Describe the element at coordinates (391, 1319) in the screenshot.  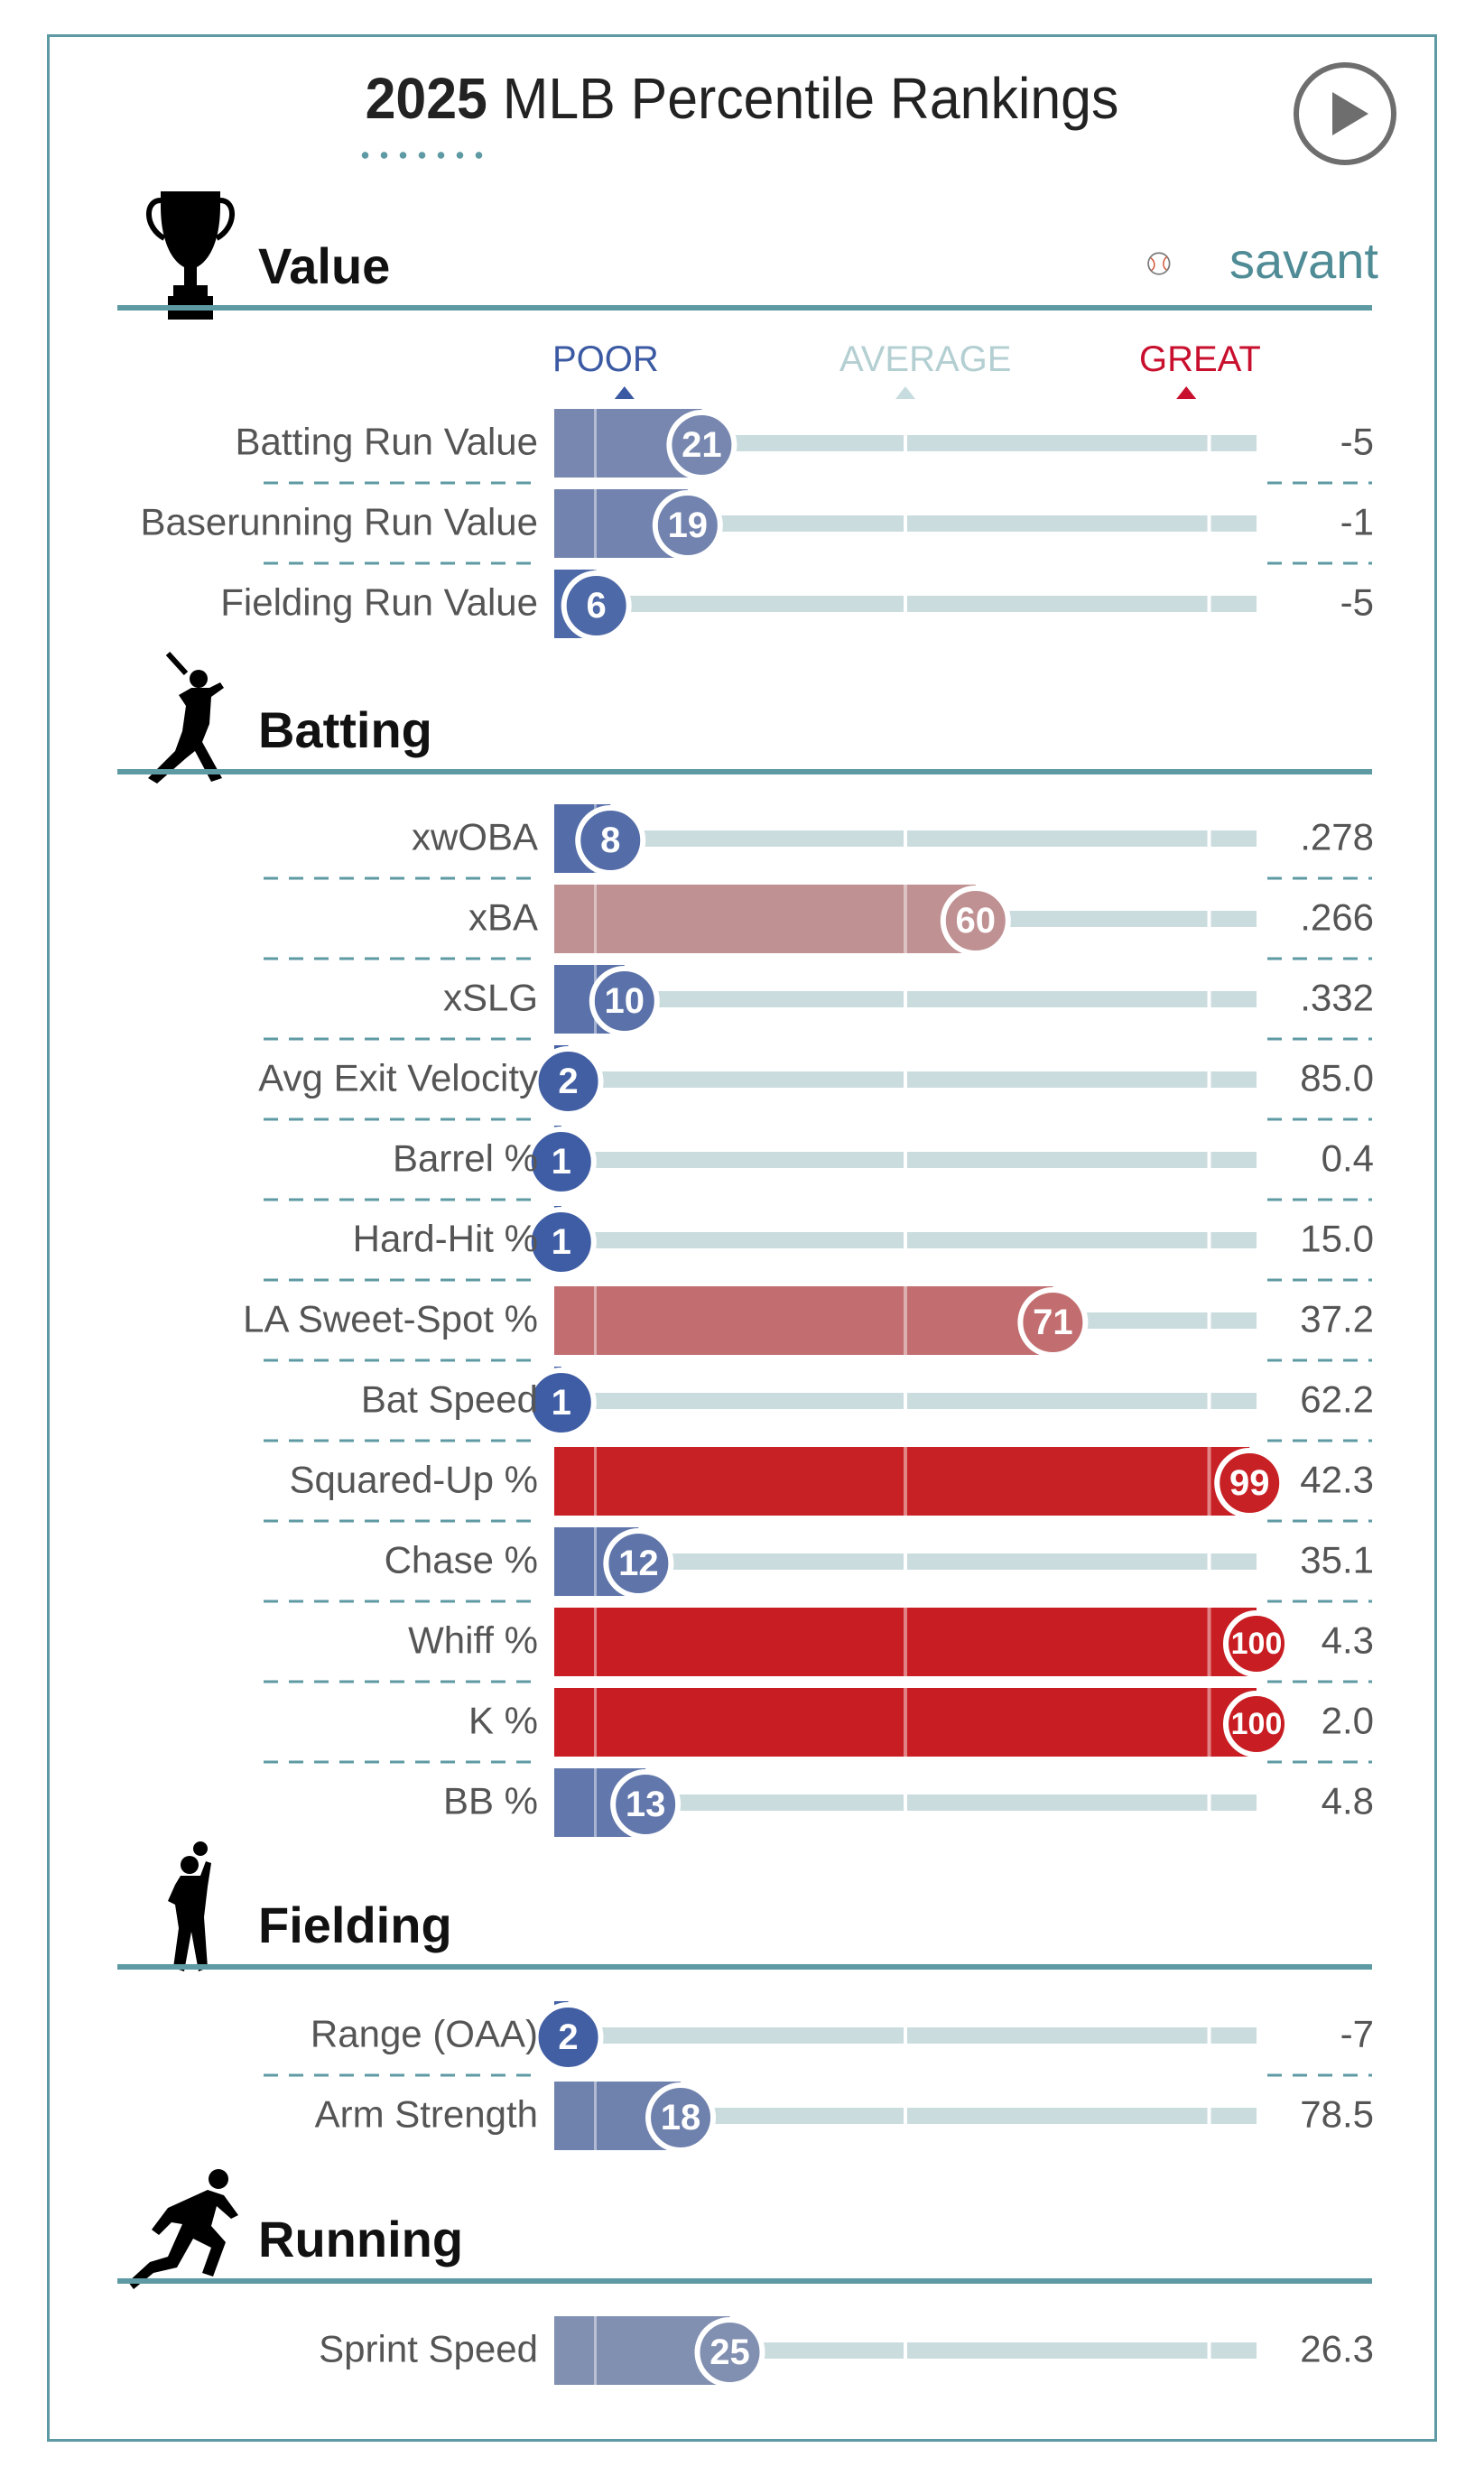
I see `metric-label: LA Sweet-Spot %` at that location.